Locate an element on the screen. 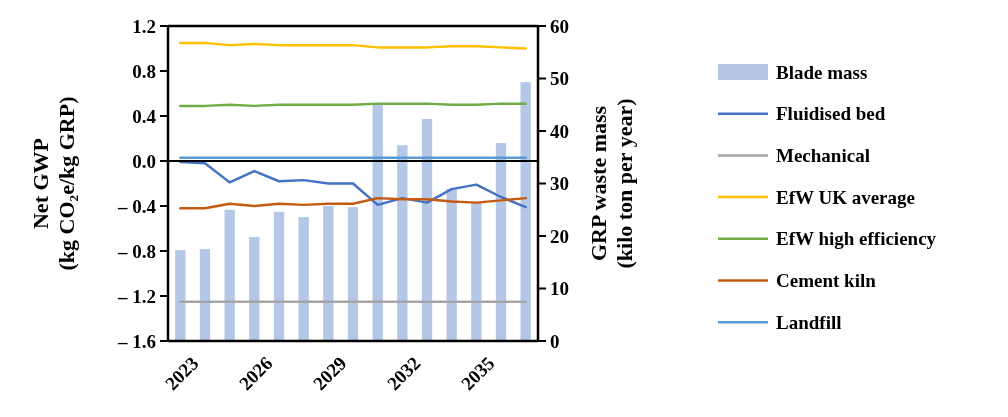 The width and height of the screenshot is (1008, 417). legend-label: Cement kiln is located at coordinates (826, 281).